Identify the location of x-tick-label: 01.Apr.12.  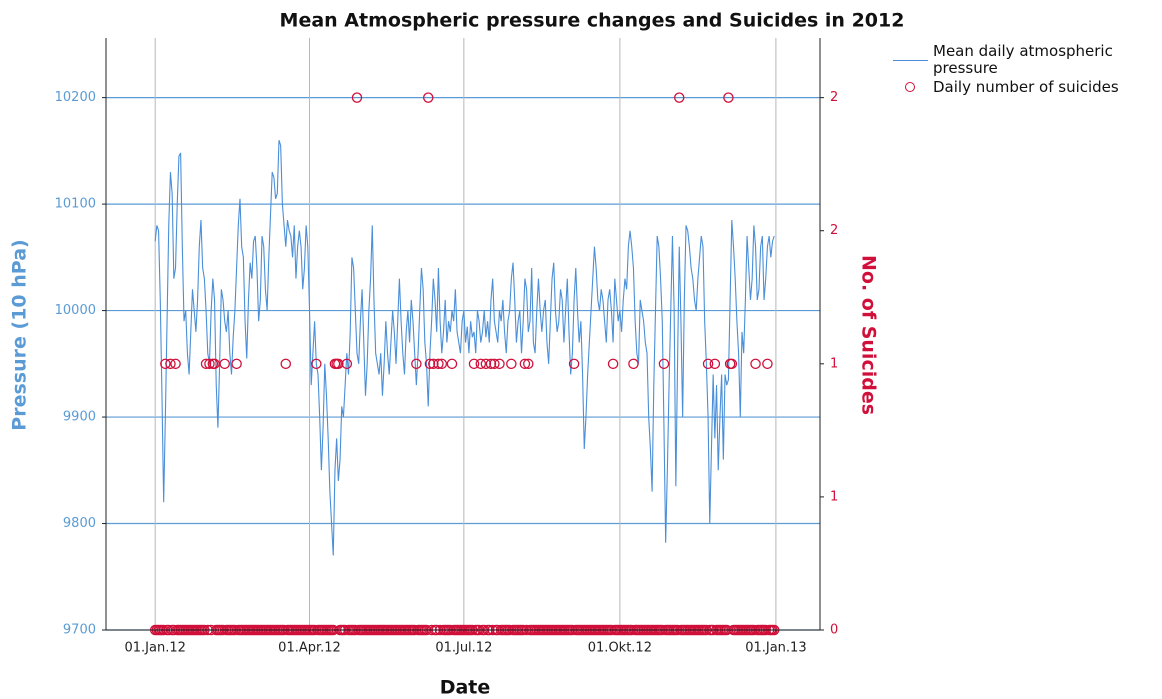
(309, 648).